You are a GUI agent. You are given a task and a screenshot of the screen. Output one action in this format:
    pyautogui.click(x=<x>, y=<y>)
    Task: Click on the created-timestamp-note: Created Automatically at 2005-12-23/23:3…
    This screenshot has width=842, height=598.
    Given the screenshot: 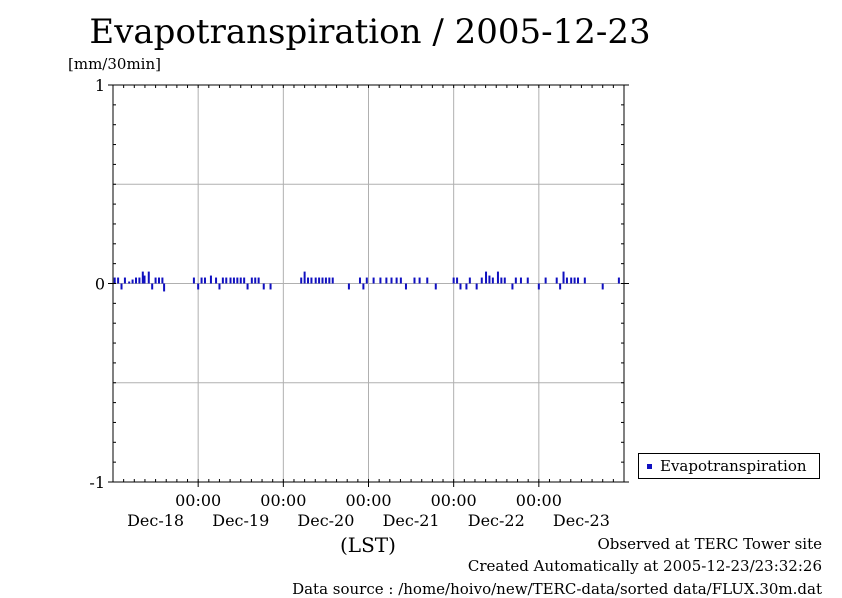 What is the action you would take?
    pyautogui.click(x=644, y=566)
    